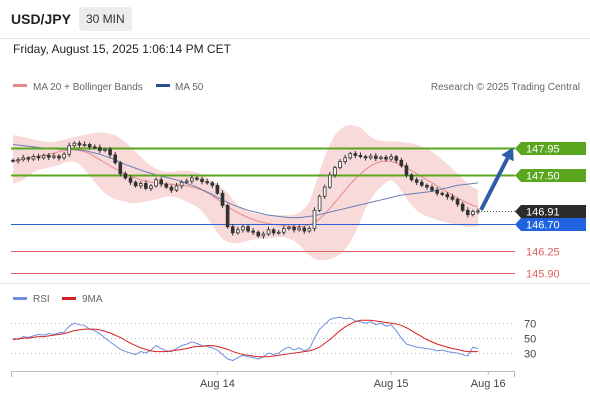 This screenshot has width=590, height=400. What do you see at coordinates (41, 19) in the screenshot?
I see `instrument-title: USD/JPY` at bounding box center [41, 19].